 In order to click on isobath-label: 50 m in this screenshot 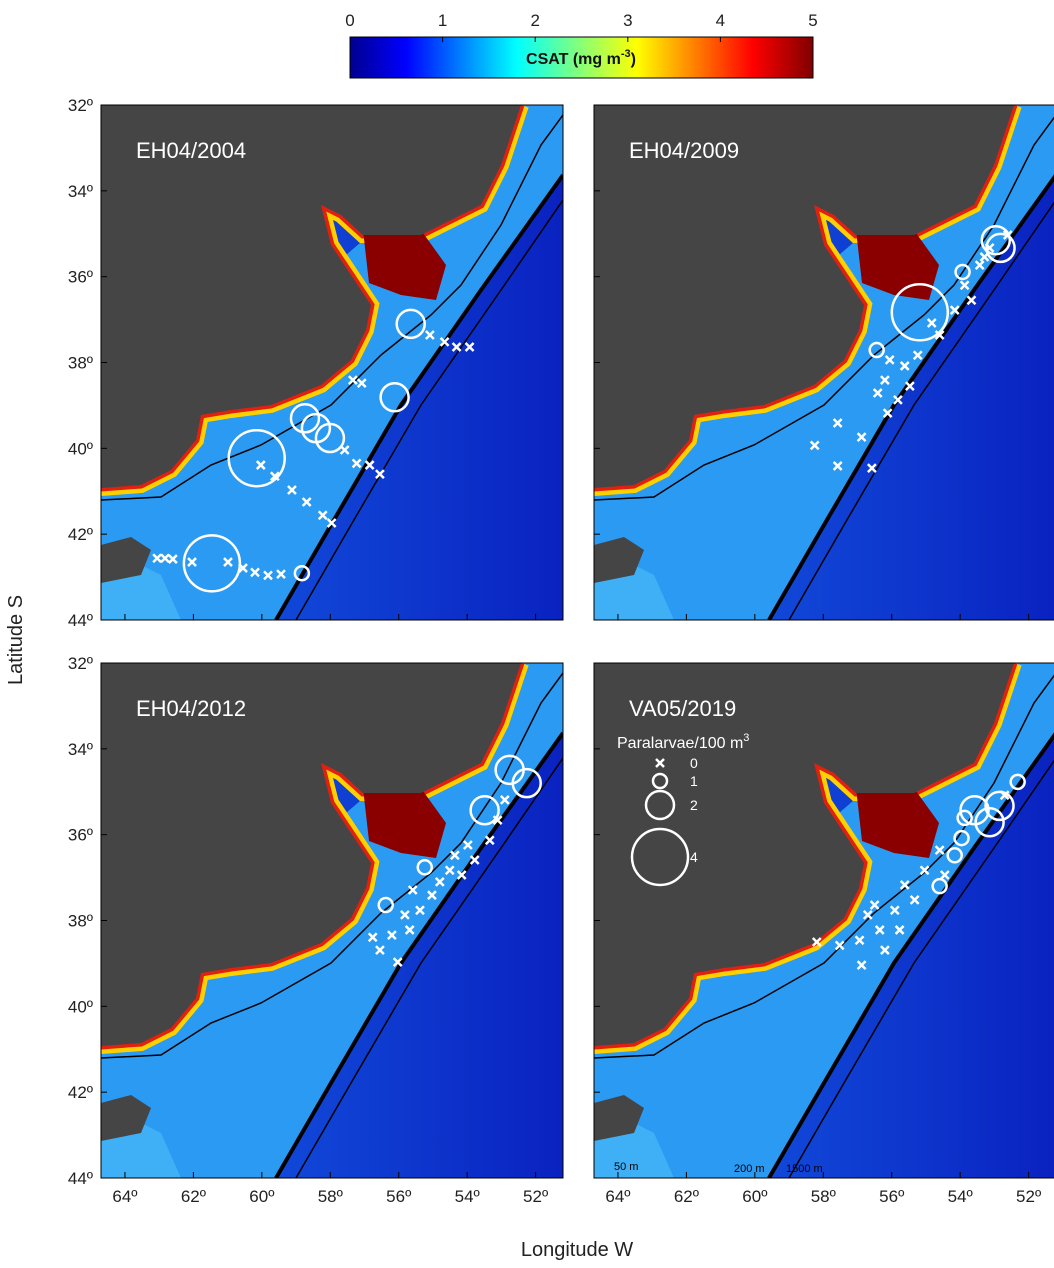, I will do `click(626, 1167)`.